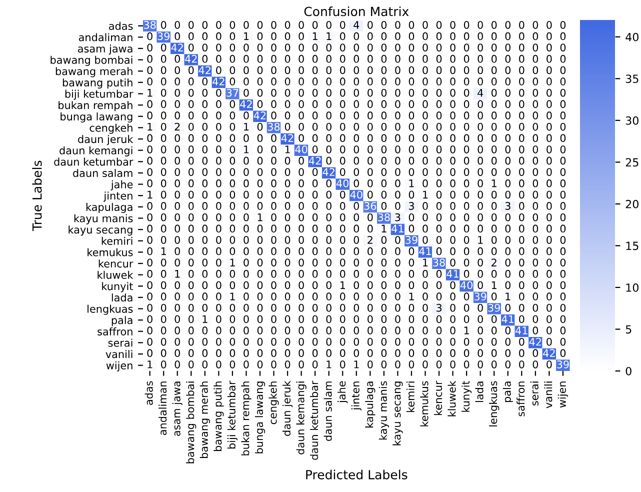 The height and width of the screenshot is (492, 641). Describe the element at coordinates (204, 70) in the screenshot. I see `data-label: 42` at that location.